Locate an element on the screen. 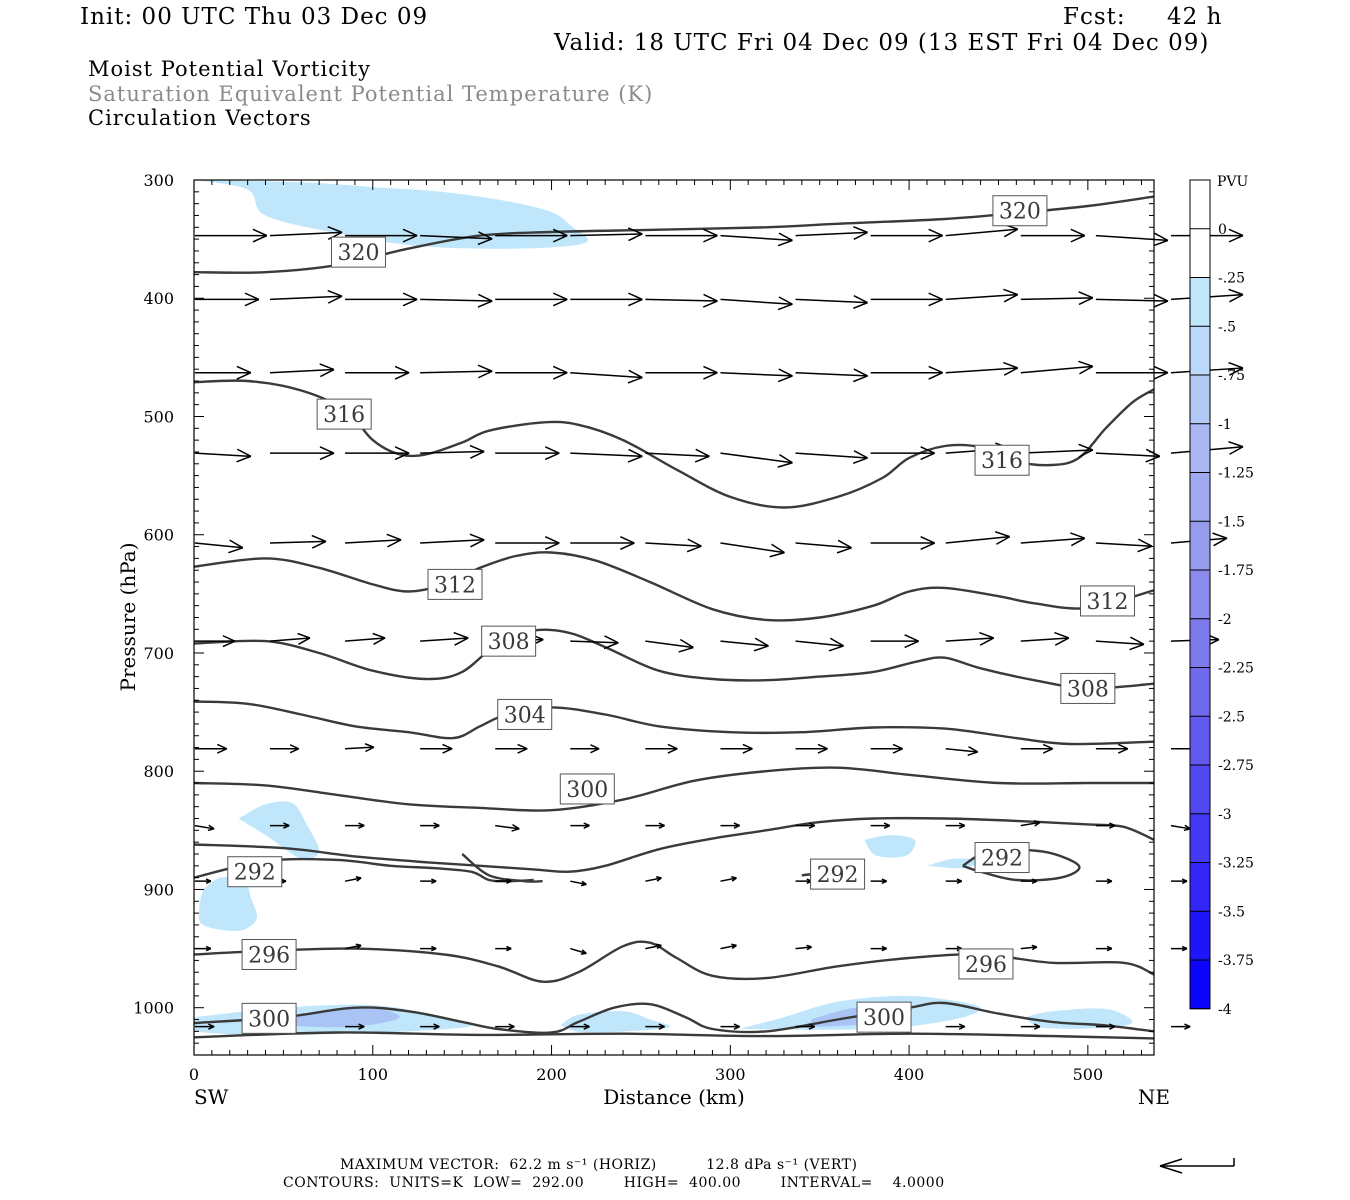  y-tick-label: 500 is located at coordinates (158, 416).